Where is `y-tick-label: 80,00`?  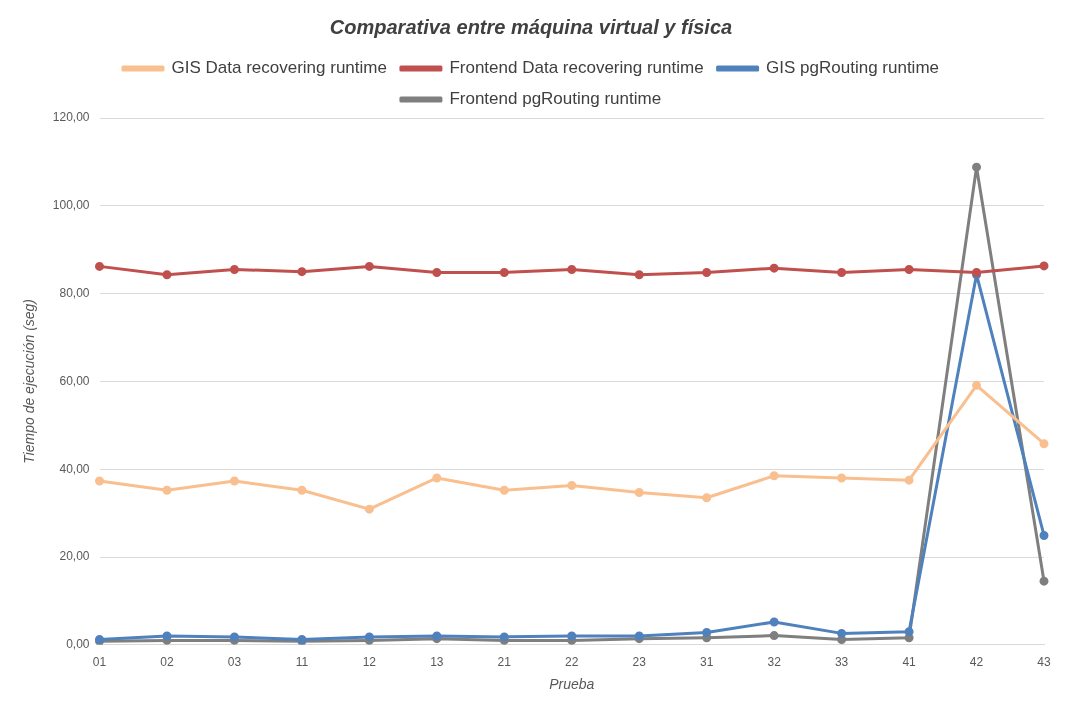 y-tick-label: 80,00 is located at coordinates (74, 292).